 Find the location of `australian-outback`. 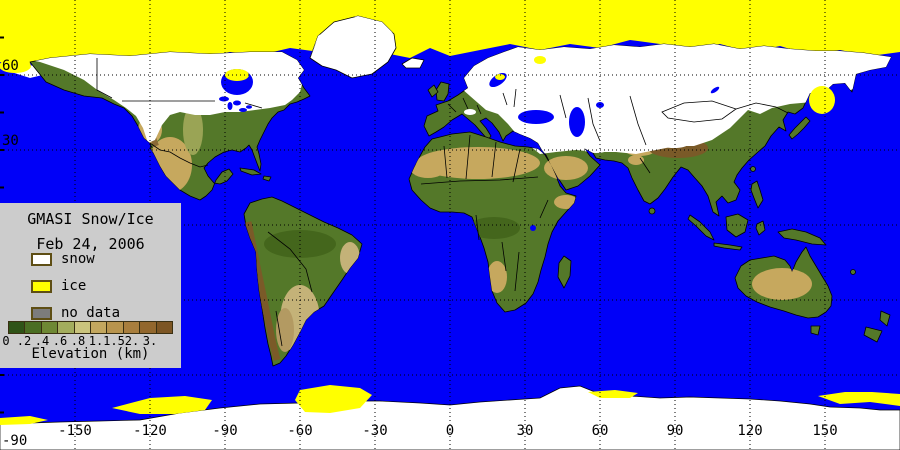

australian-outback is located at coordinates (782, 284).